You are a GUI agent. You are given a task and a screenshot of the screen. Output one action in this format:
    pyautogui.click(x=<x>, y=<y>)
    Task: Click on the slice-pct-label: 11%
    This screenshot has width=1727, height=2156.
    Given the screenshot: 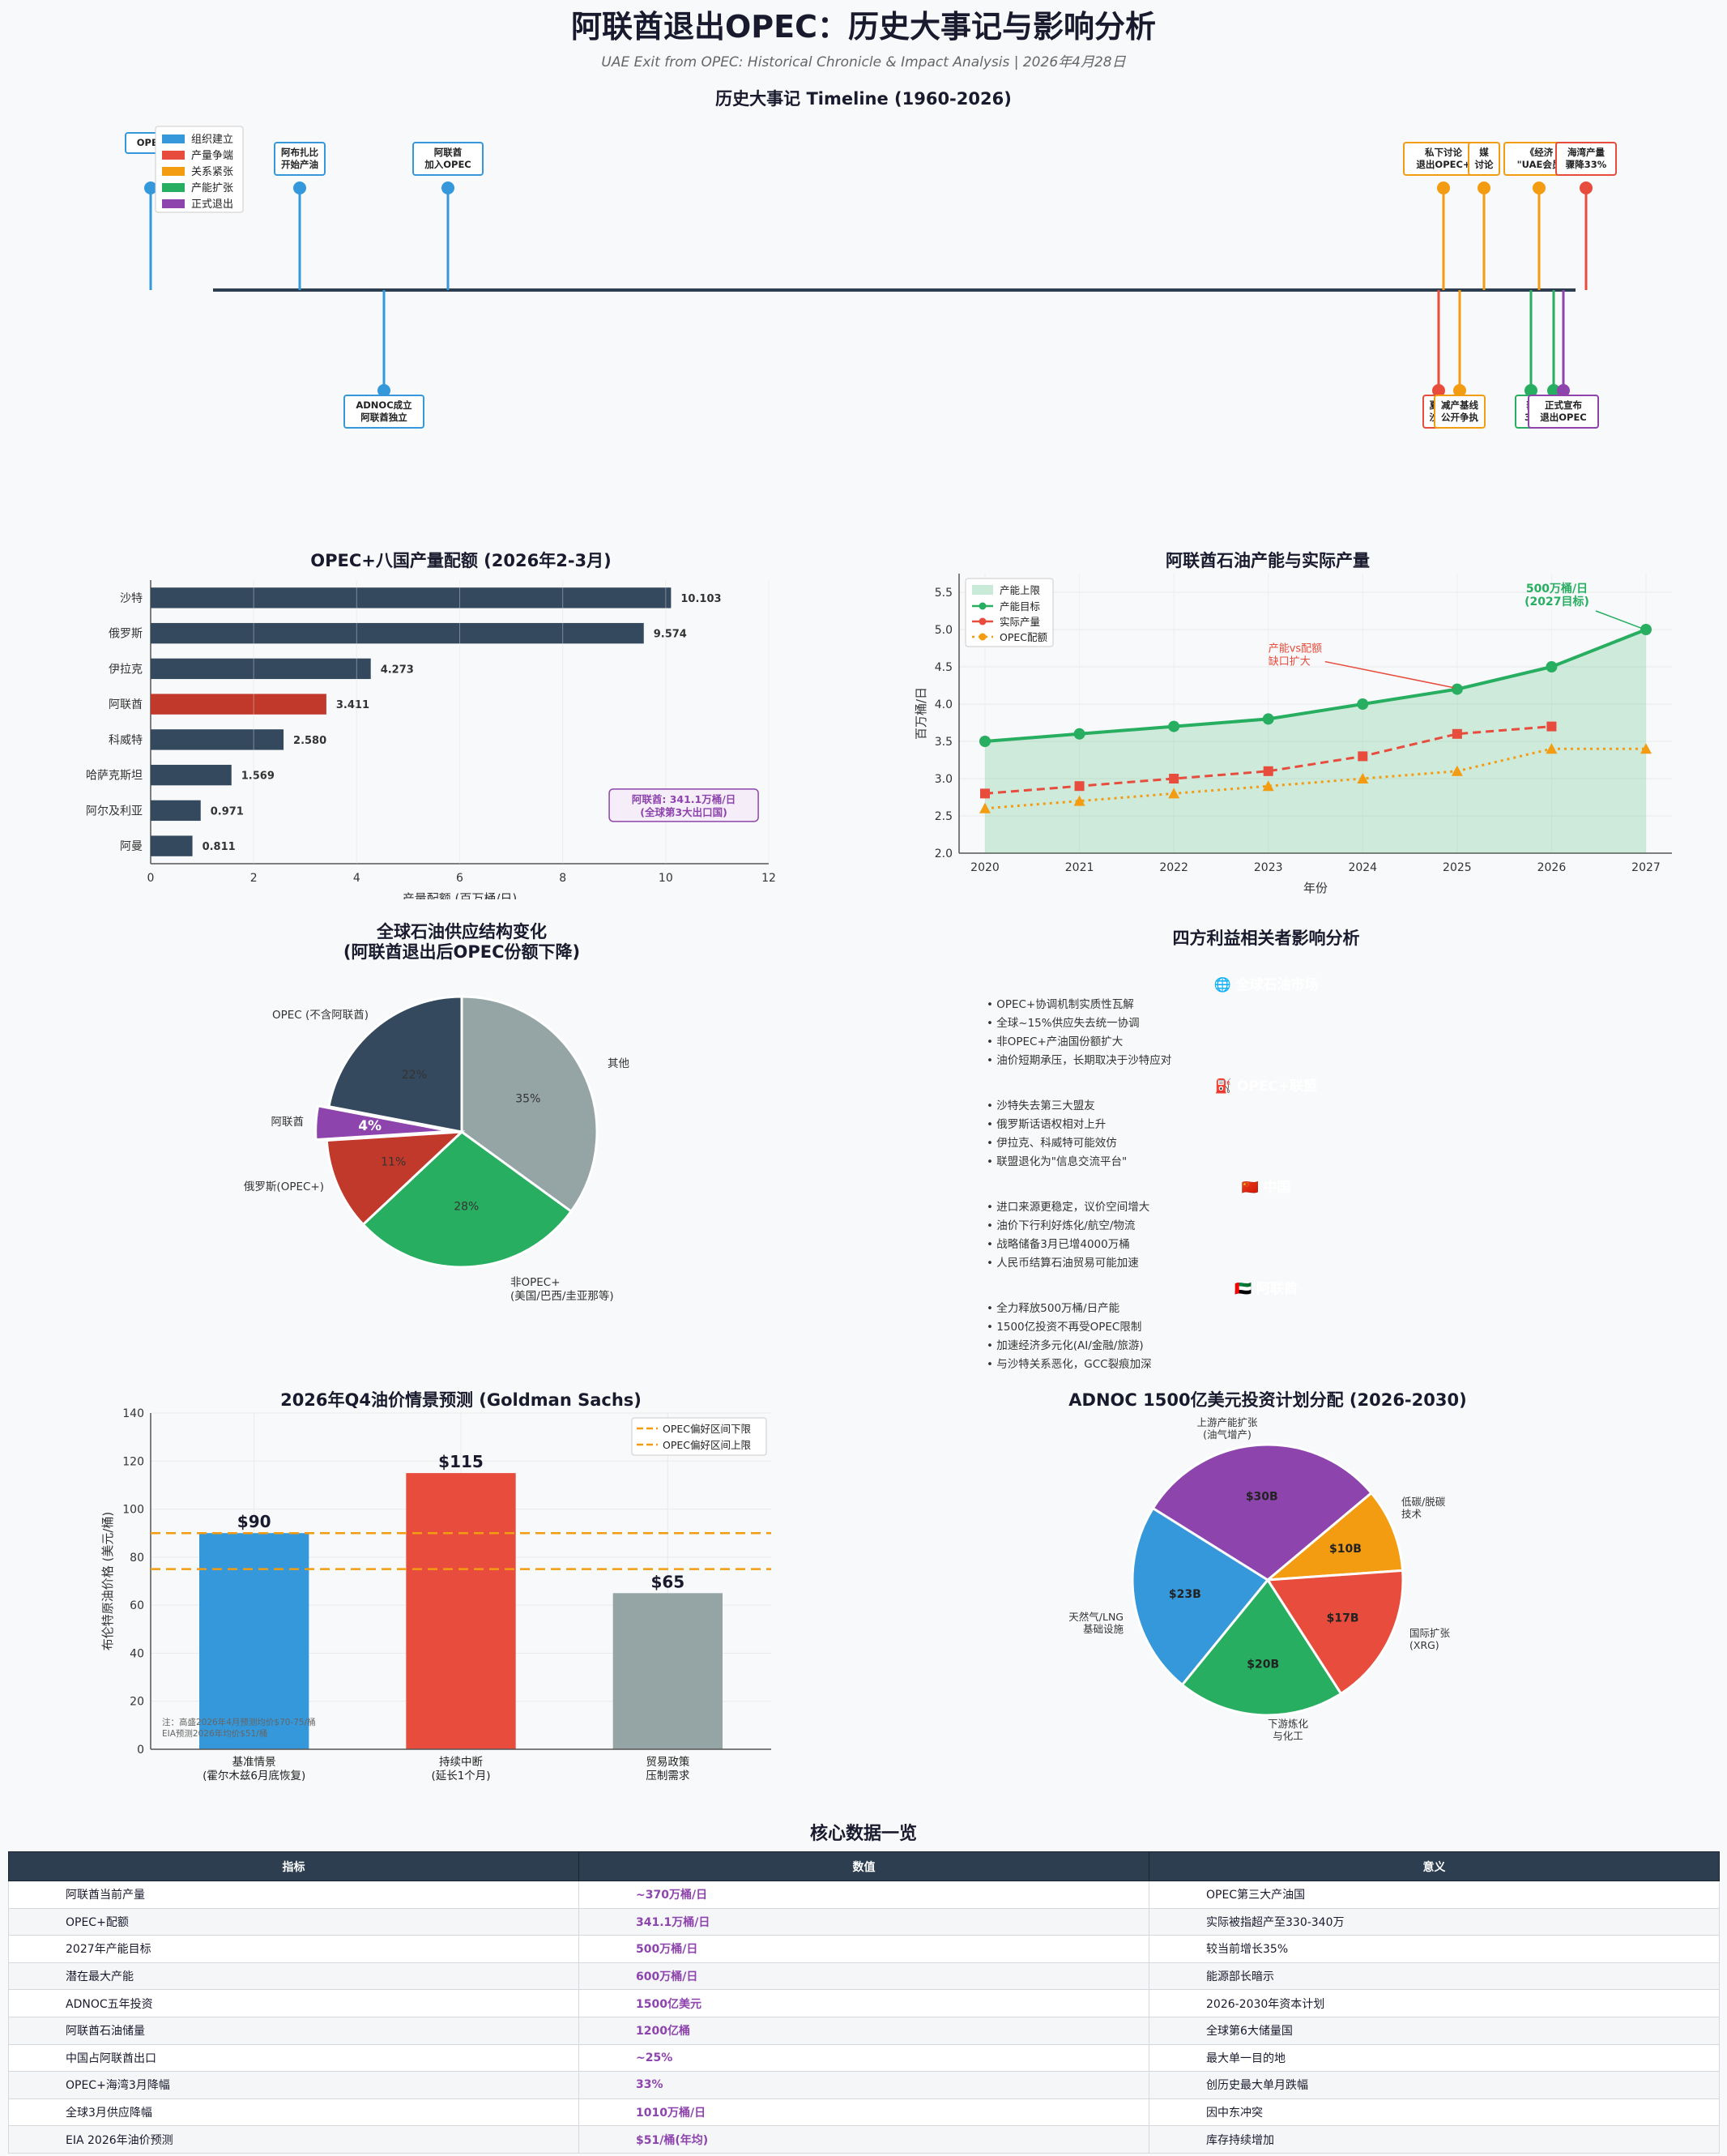 What is the action you would take?
    pyautogui.click(x=393, y=1161)
    